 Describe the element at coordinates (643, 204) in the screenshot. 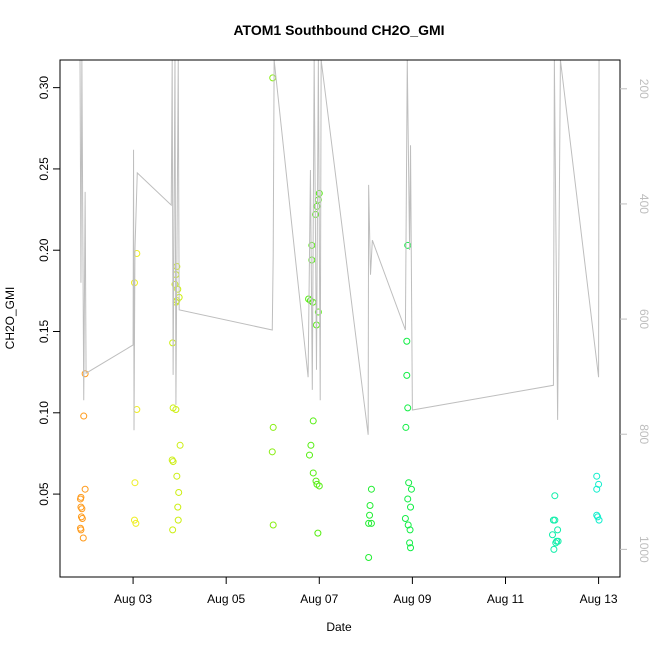

I see `y2-tick-label: 400` at that location.